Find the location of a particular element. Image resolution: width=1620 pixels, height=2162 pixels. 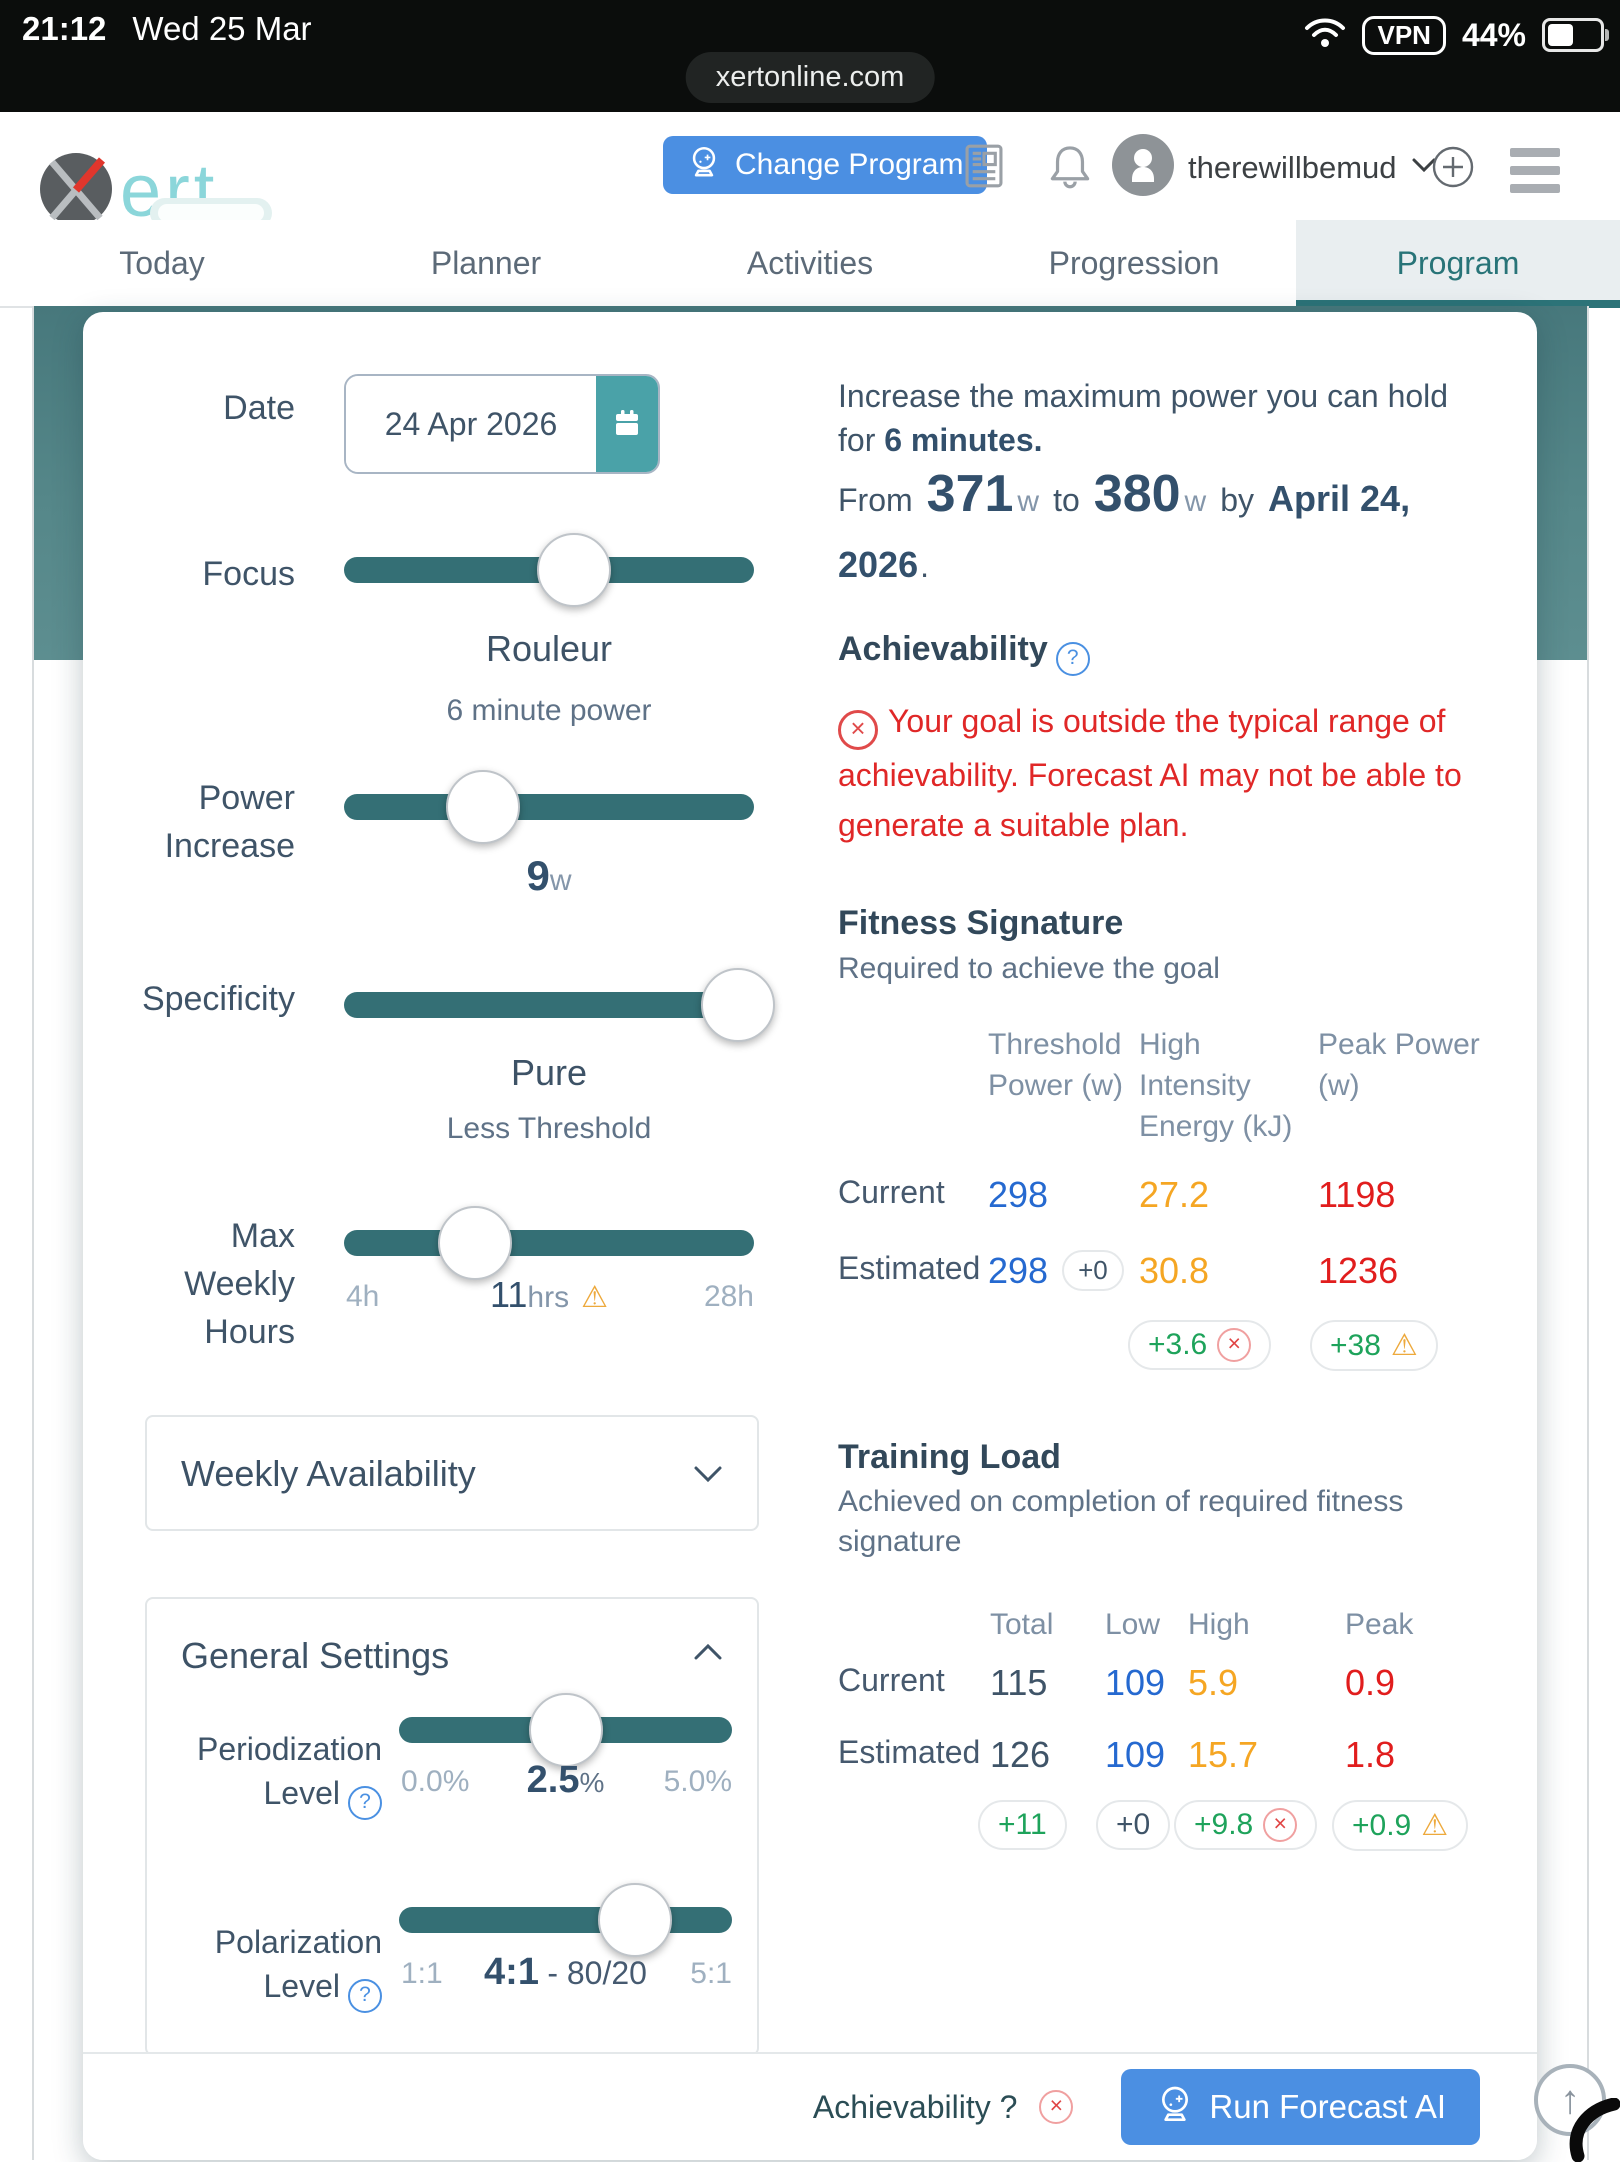

url-pill: xertonline.com is located at coordinates (810, 77).